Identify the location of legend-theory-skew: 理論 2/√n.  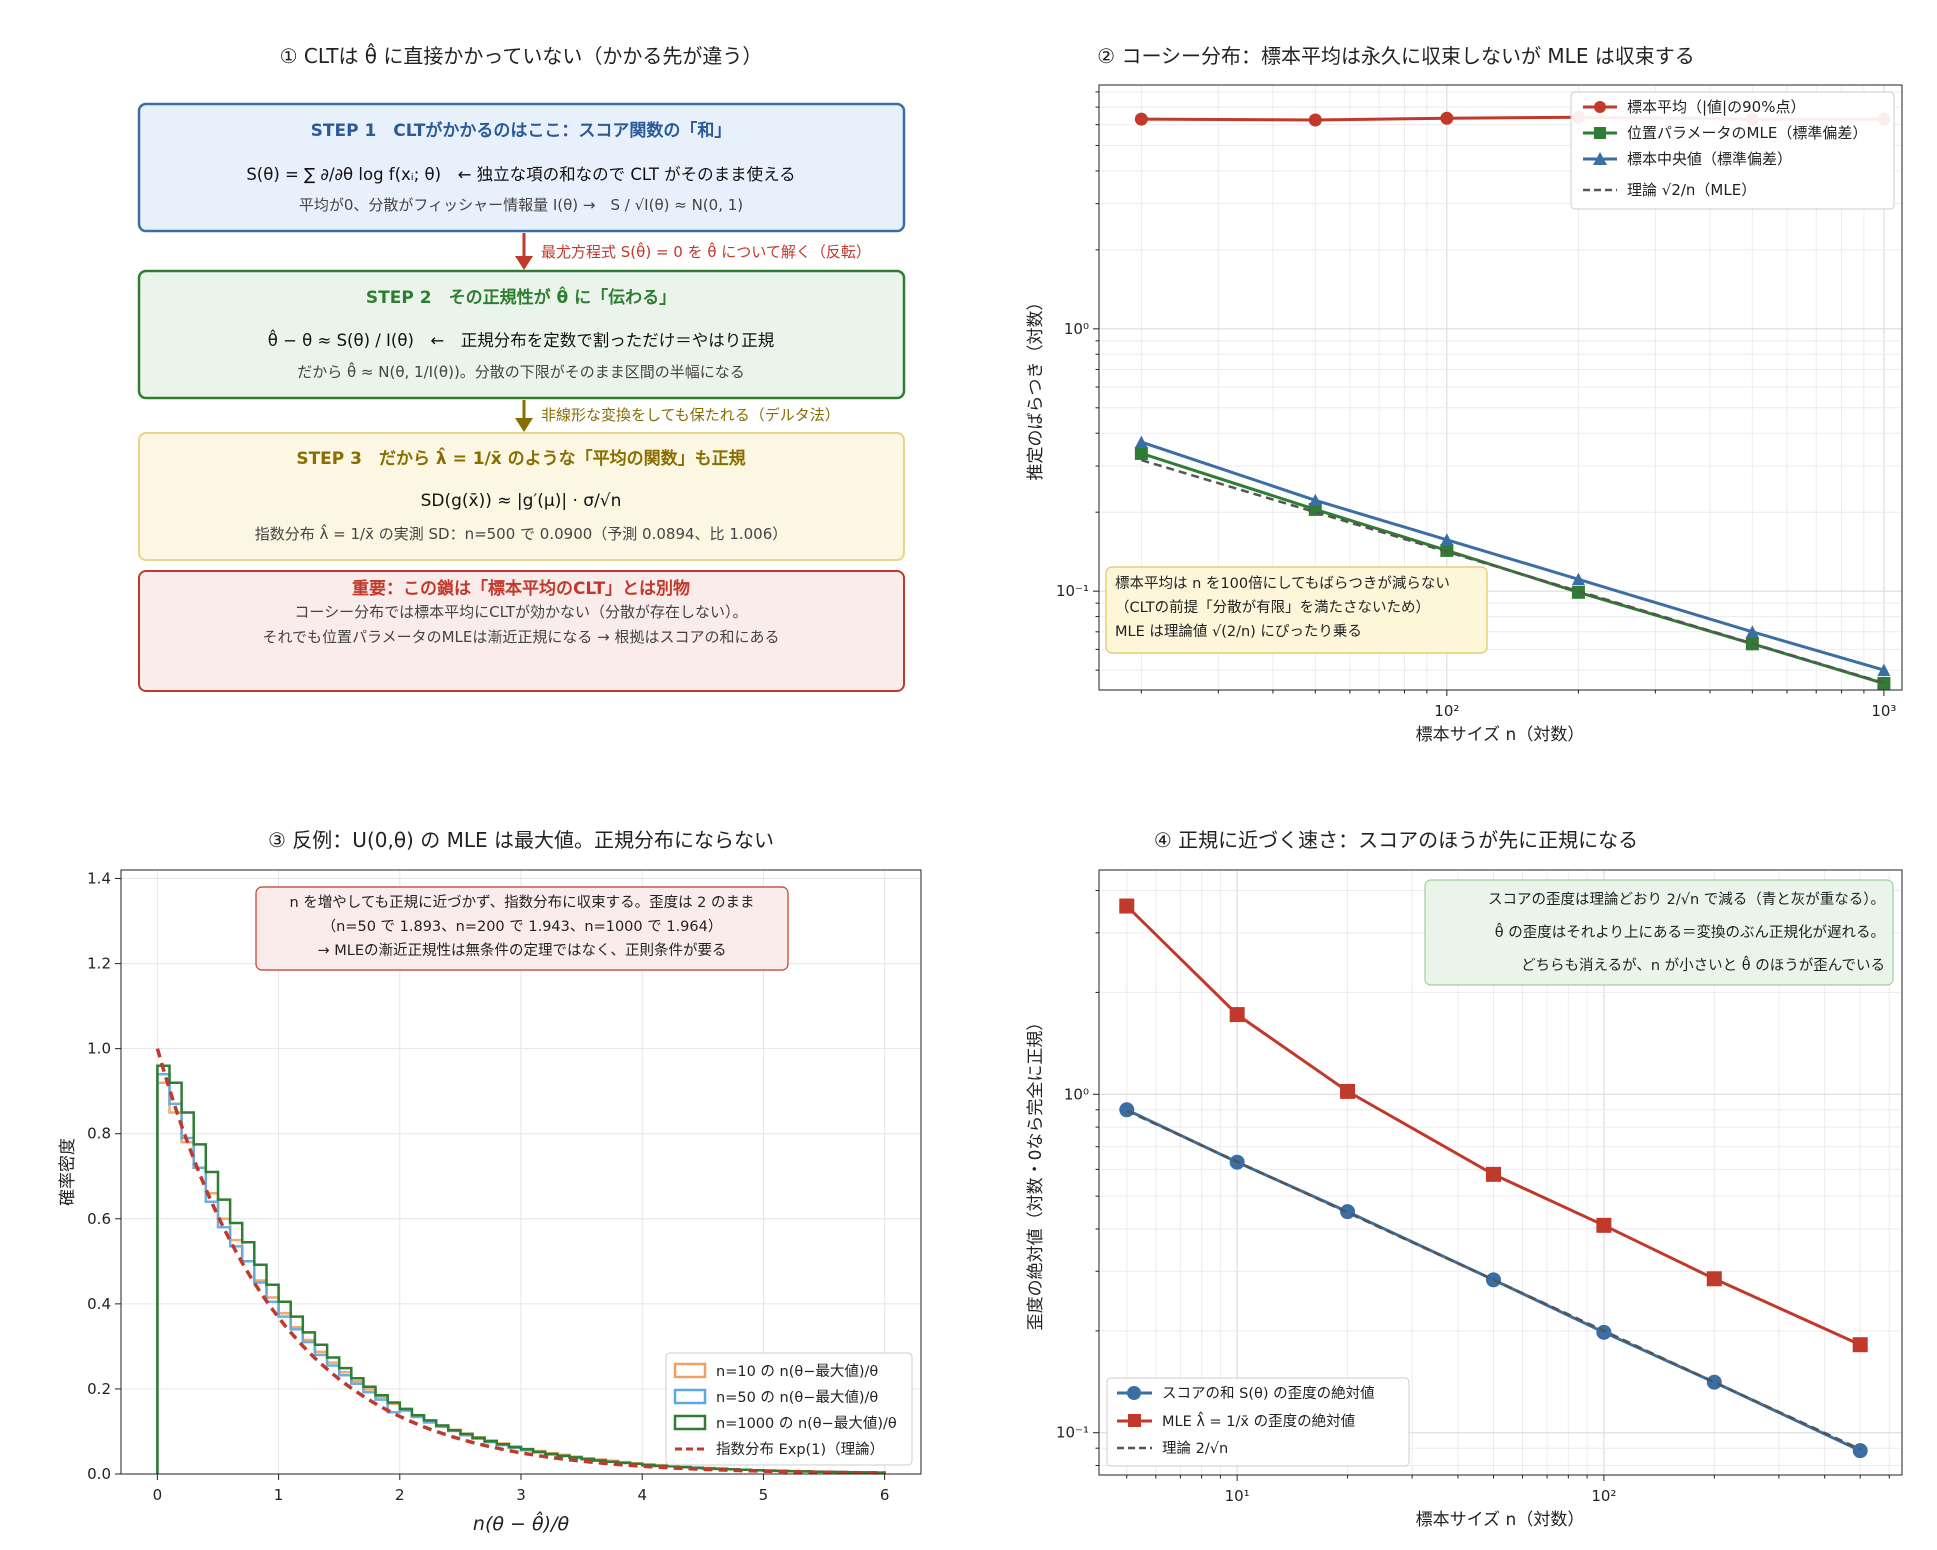
(1195, 1448).